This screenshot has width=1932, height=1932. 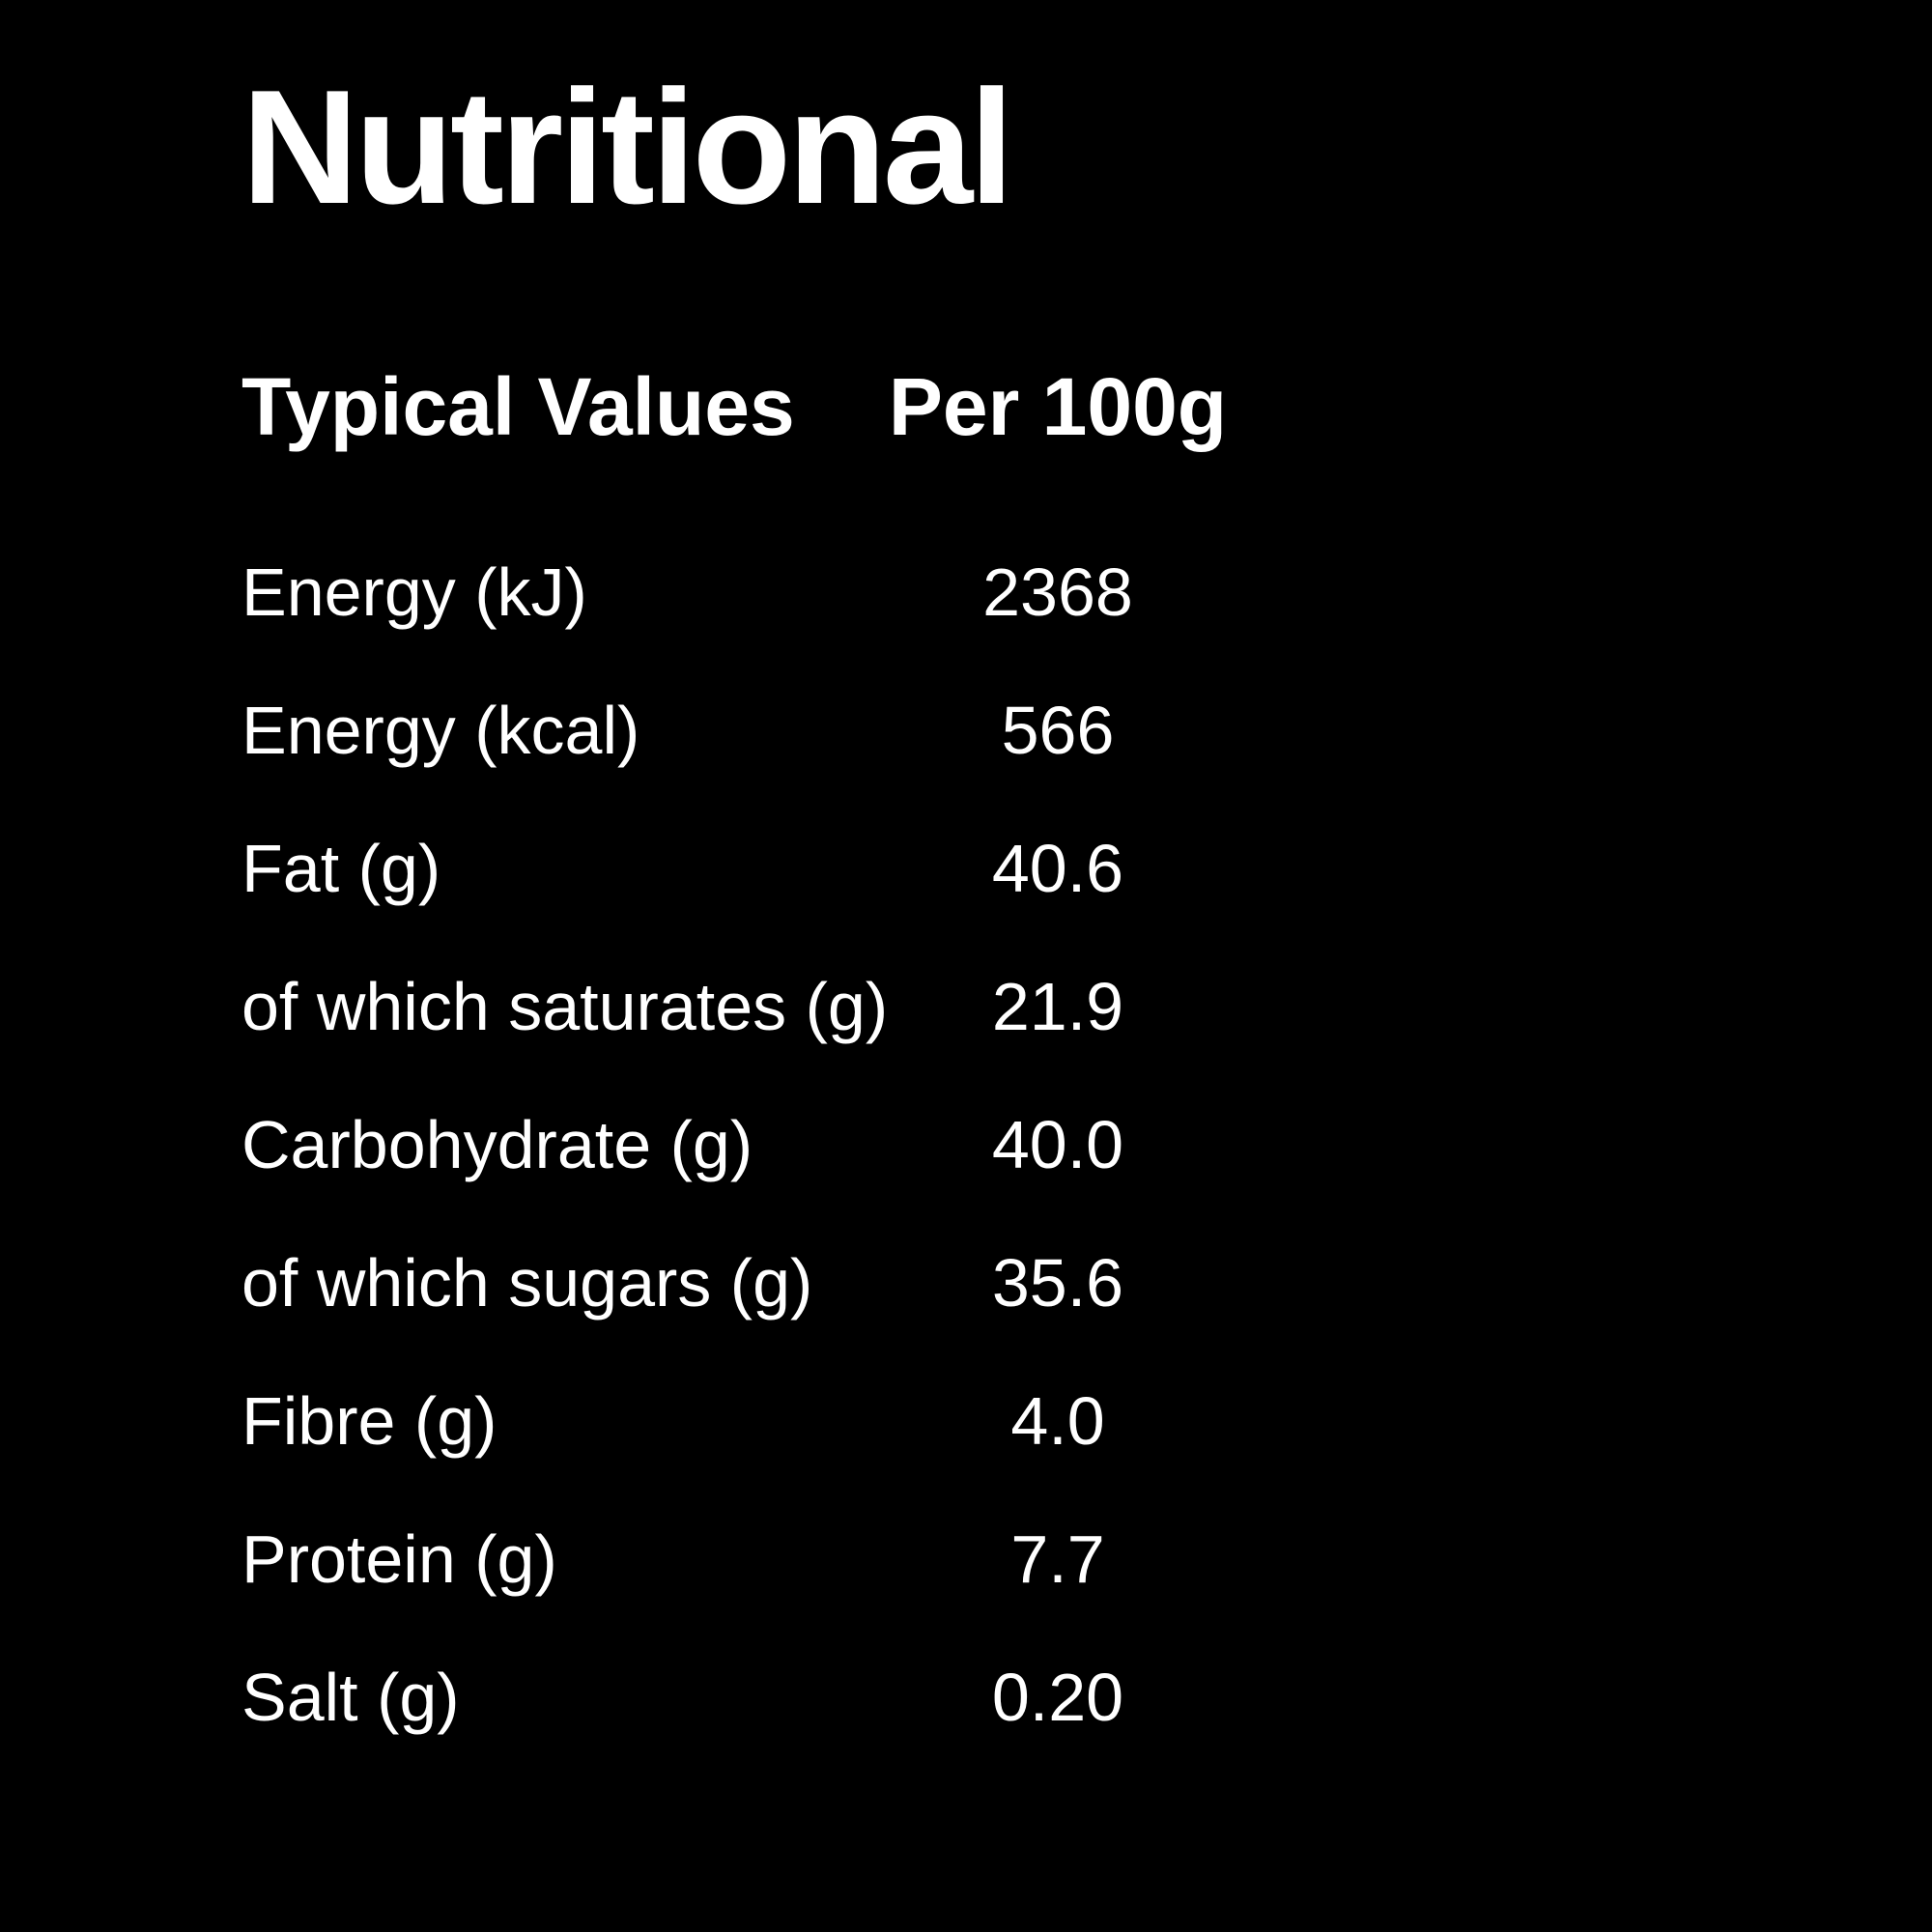 I want to click on row-value: 4.0, so click(x=1057, y=1421).